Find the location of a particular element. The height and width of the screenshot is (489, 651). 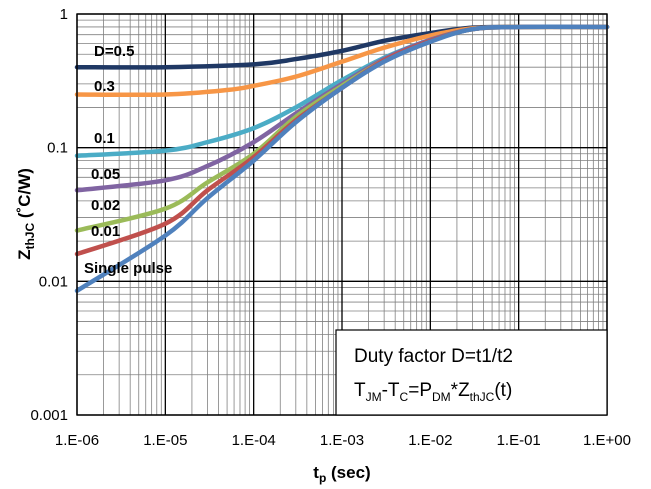

x-tick-label: 1.E+00 is located at coordinates (607, 440).